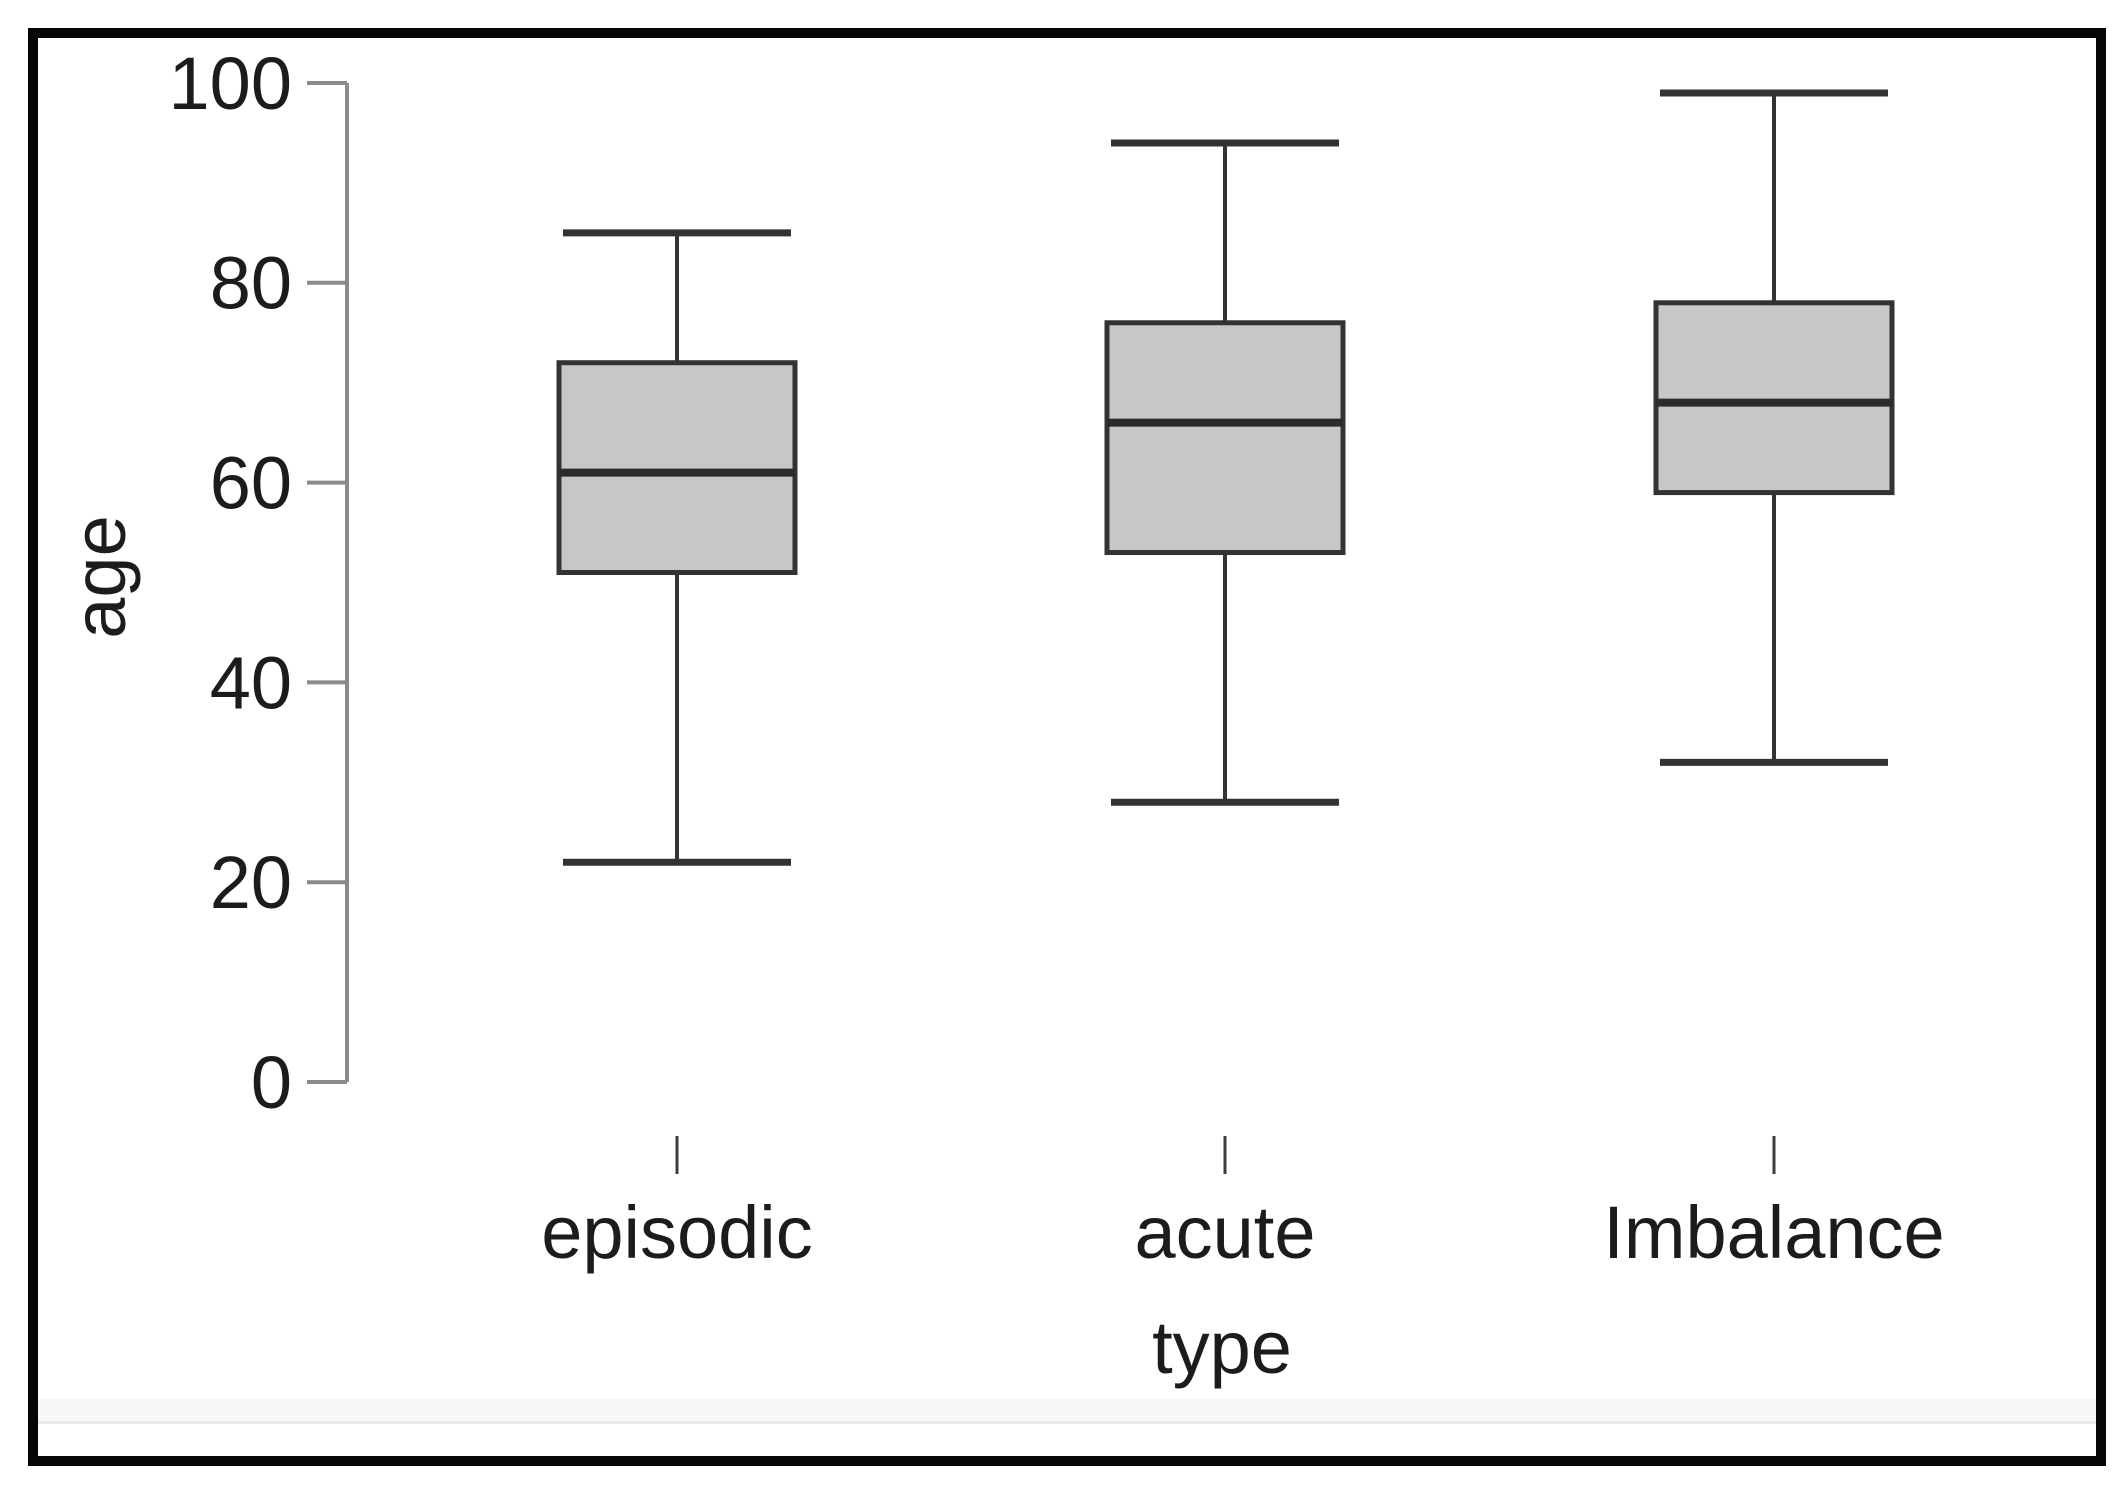 The height and width of the screenshot is (1490, 2127). I want to click on y-tick-label-0: 0, so click(271, 1082).